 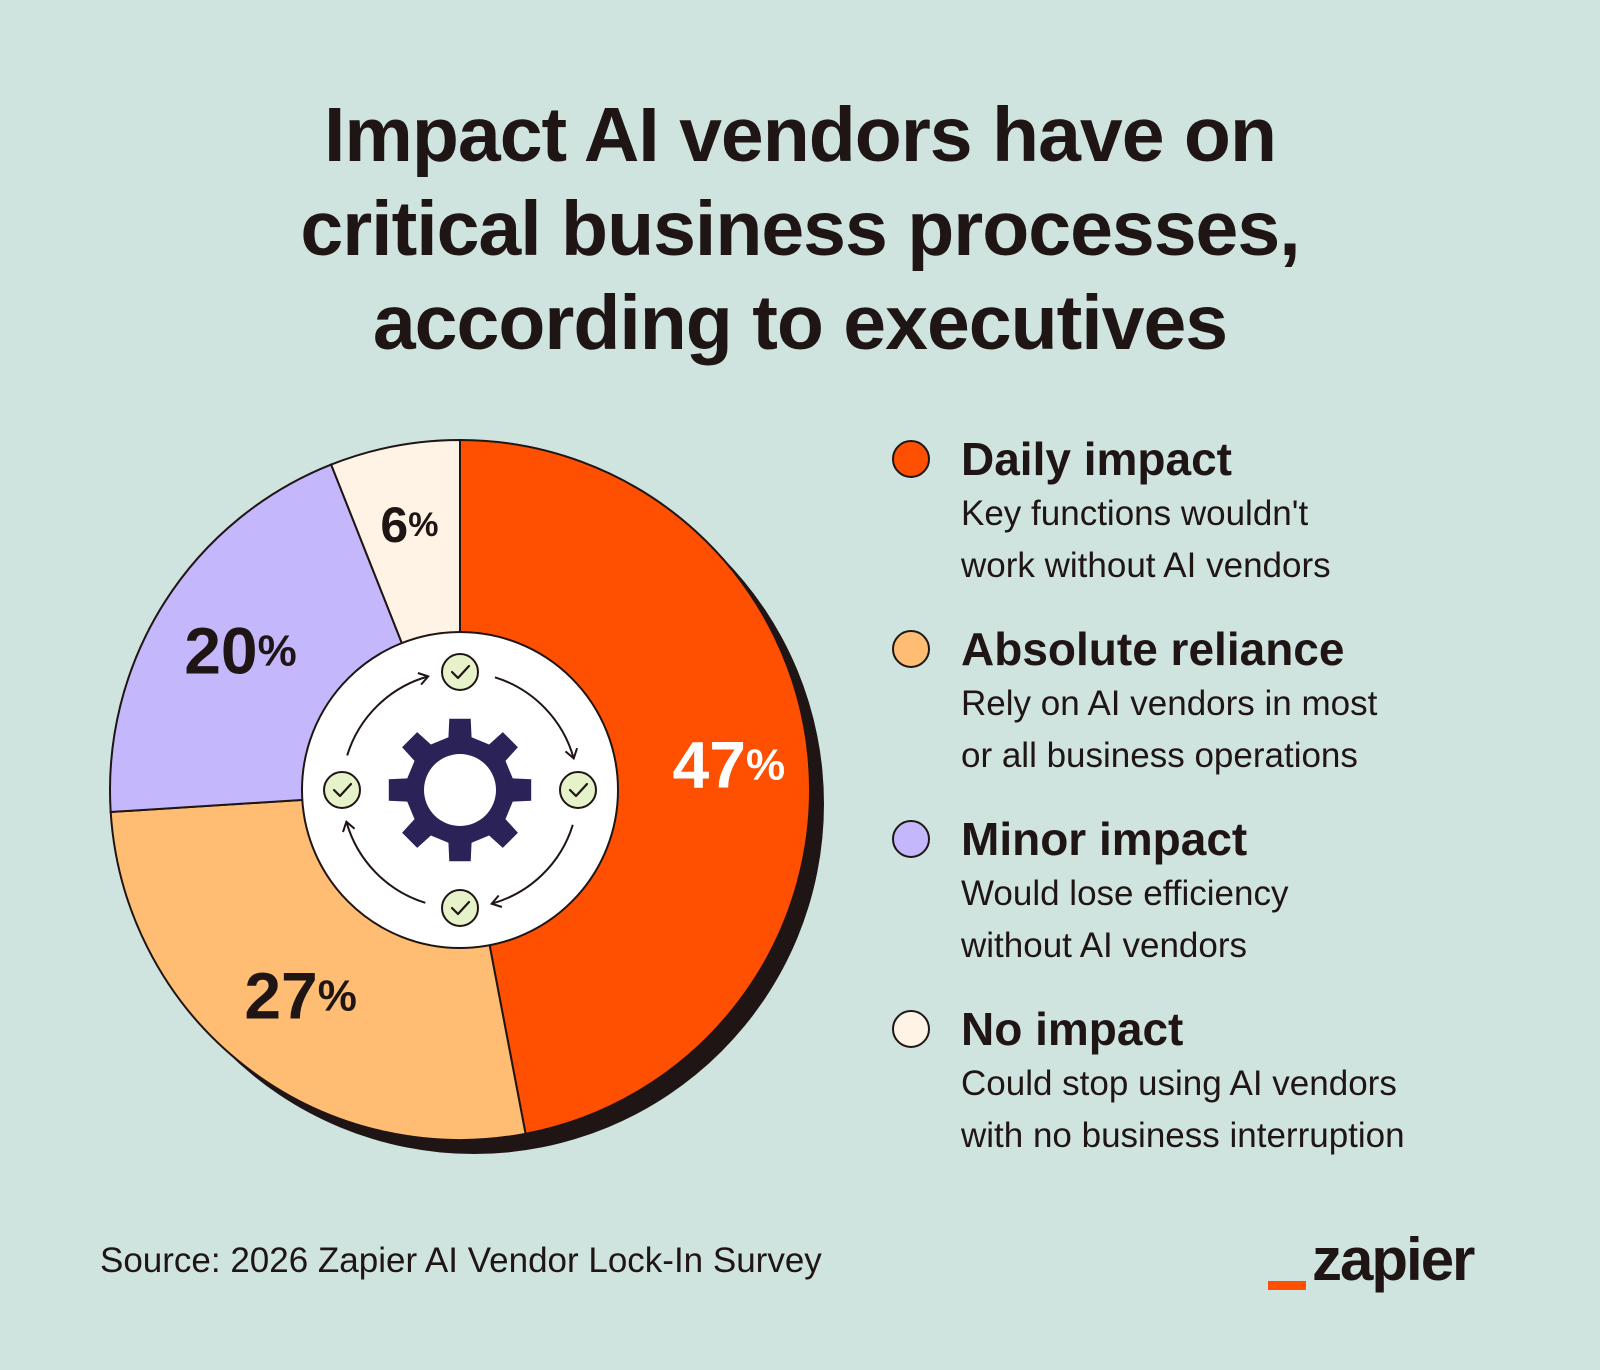 I want to click on legend-desc-line: with no business interruption, so click(x=1183, y=1135).